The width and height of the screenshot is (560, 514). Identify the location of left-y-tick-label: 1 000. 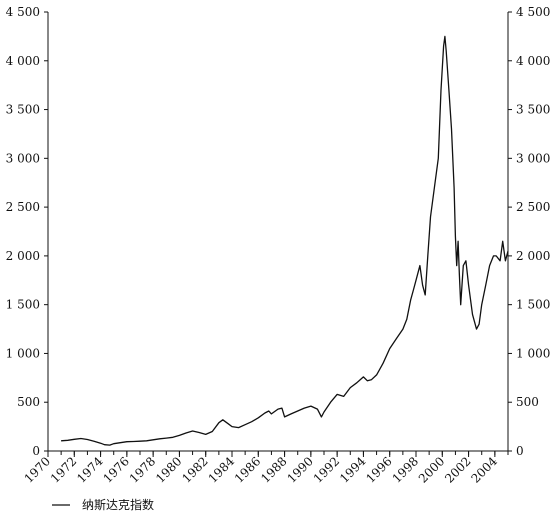
(23, 353).